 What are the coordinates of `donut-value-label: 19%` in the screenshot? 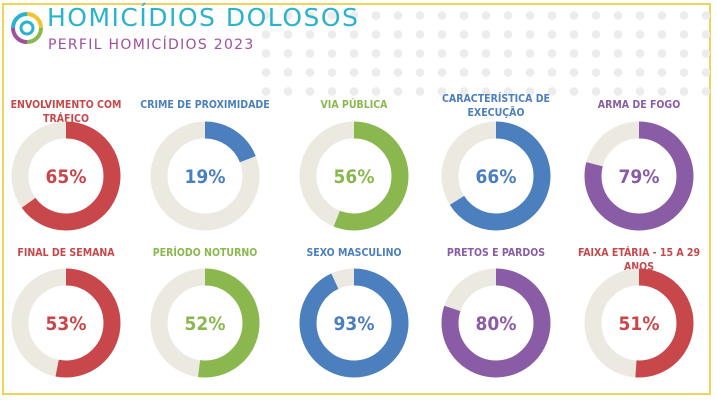 It's located at (205, 177).